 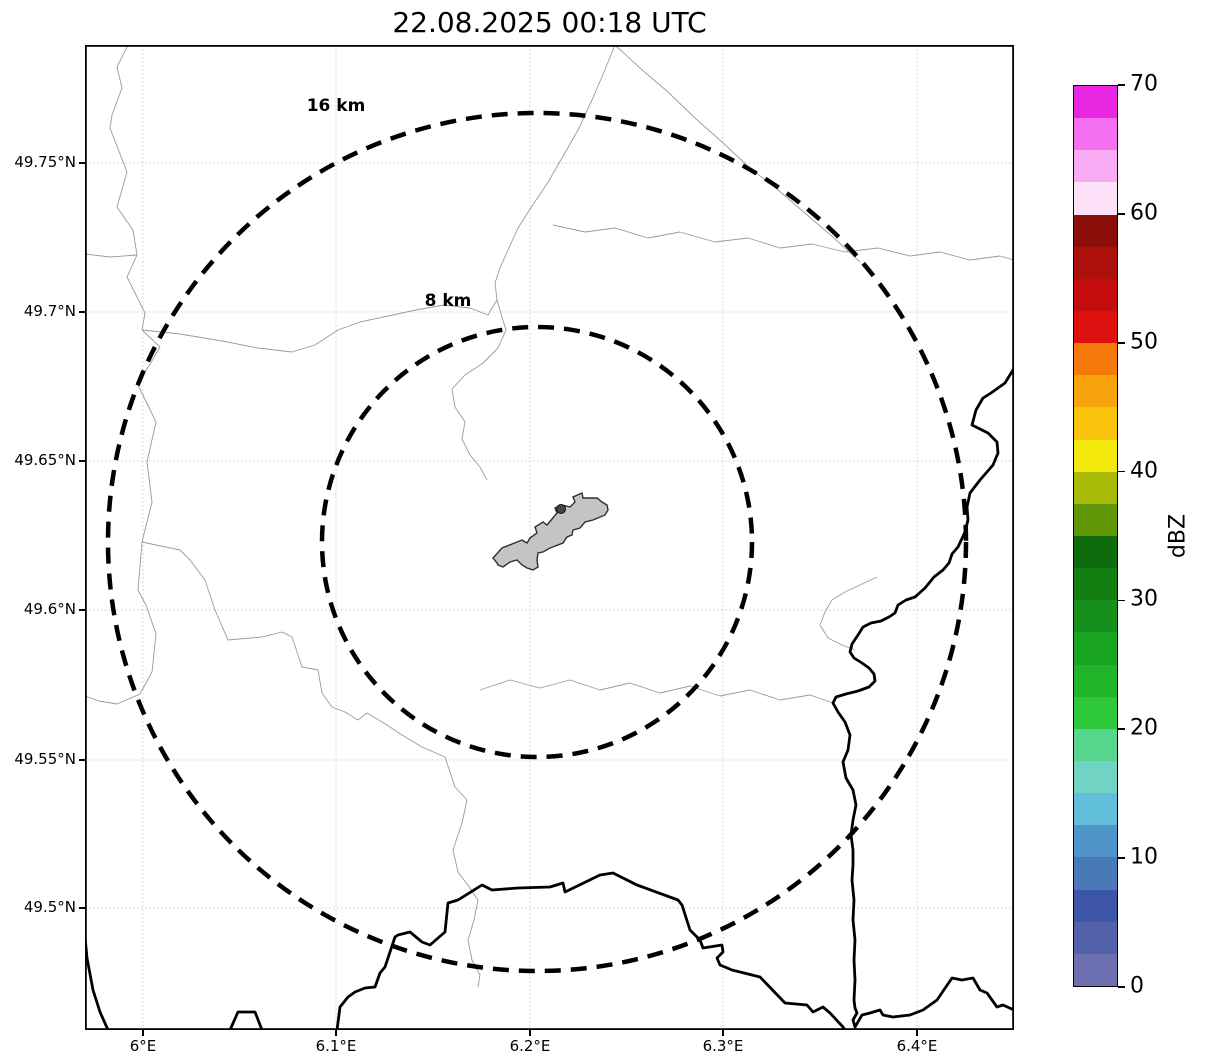 I want to click on x-tick-label: 6.1°E, so click(x=336, y=1046).